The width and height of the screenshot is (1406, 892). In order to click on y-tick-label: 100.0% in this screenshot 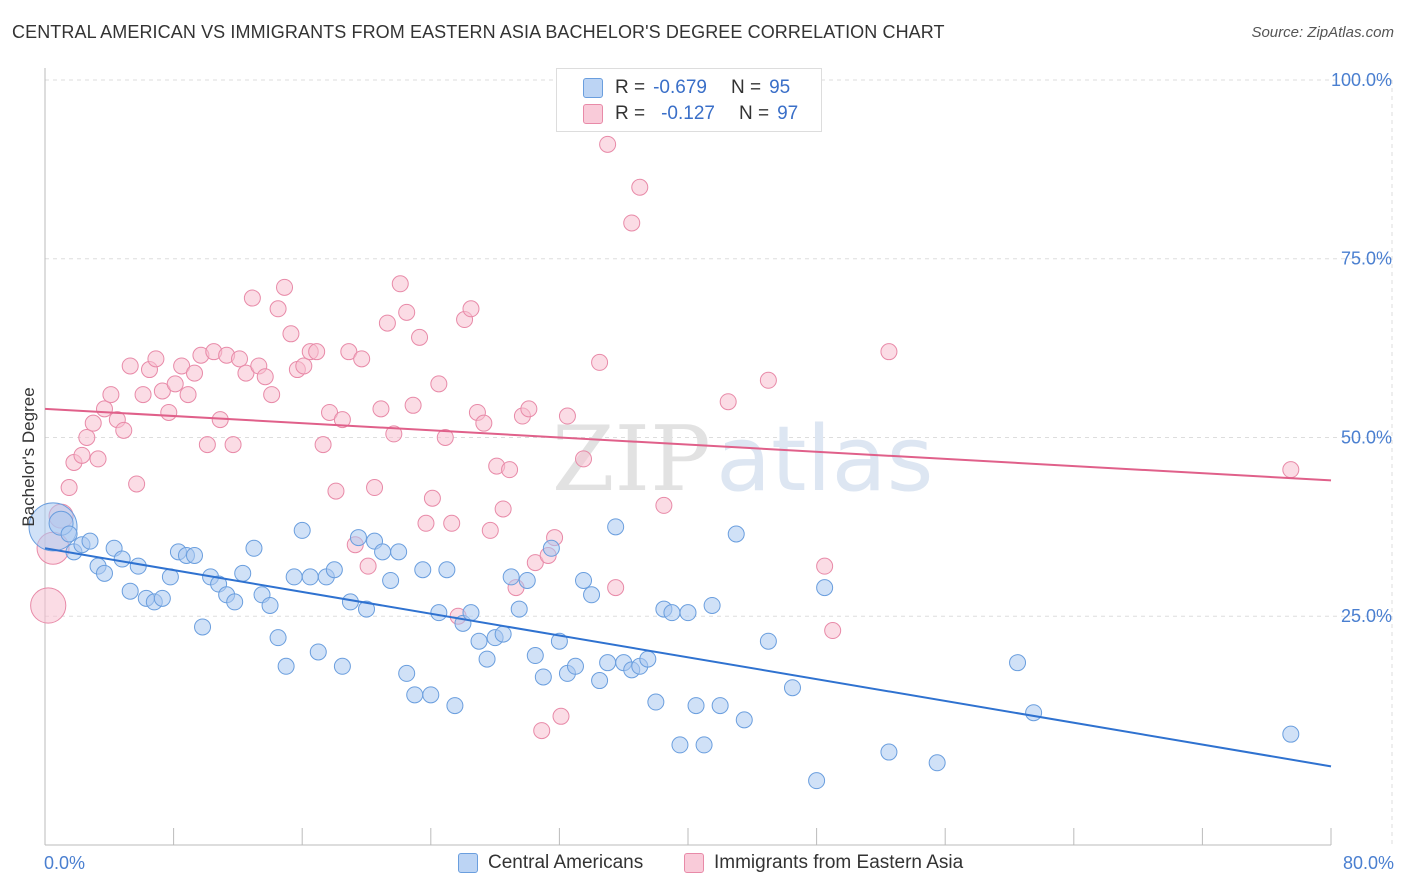, I will do `click(1361, 80)`.